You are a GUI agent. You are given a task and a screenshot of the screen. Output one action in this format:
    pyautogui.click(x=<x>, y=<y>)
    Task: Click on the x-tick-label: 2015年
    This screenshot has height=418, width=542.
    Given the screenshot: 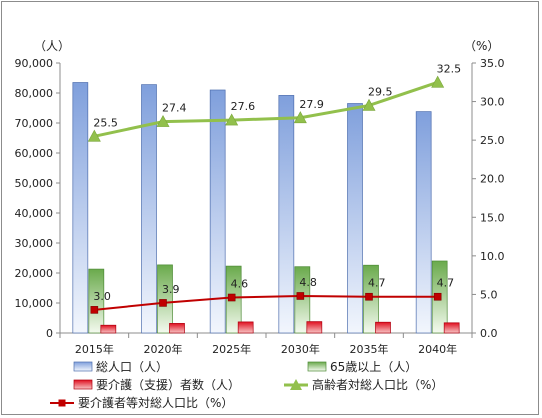 What is the action you would take?
    pyautogui.click(x=94, y=349)
    